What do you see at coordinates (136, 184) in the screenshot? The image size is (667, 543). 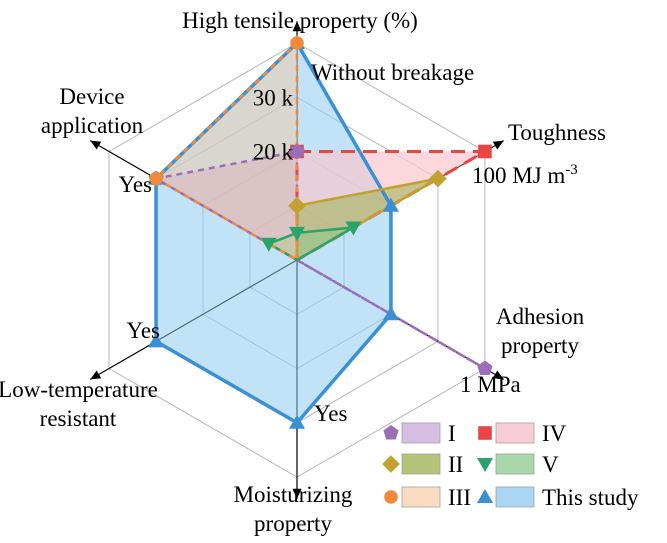 I see `axis-end-label-6: Yes` at bounding box center [136, 184].